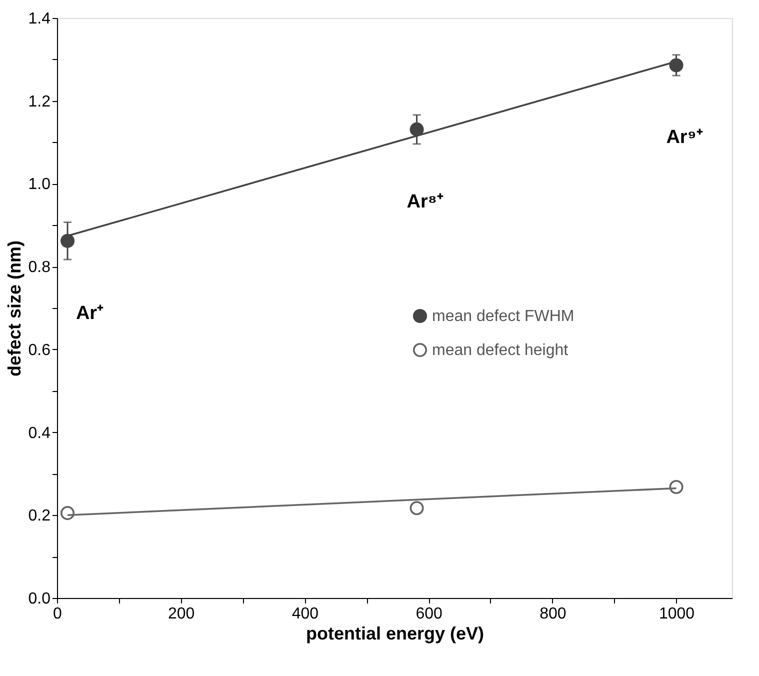 The height and width of the screenshot is (676, 759). What do you see at coordinates (39, 101) in the screenshot?
I see `y-tick-label: 1.2` at bounding box center [39, 101].